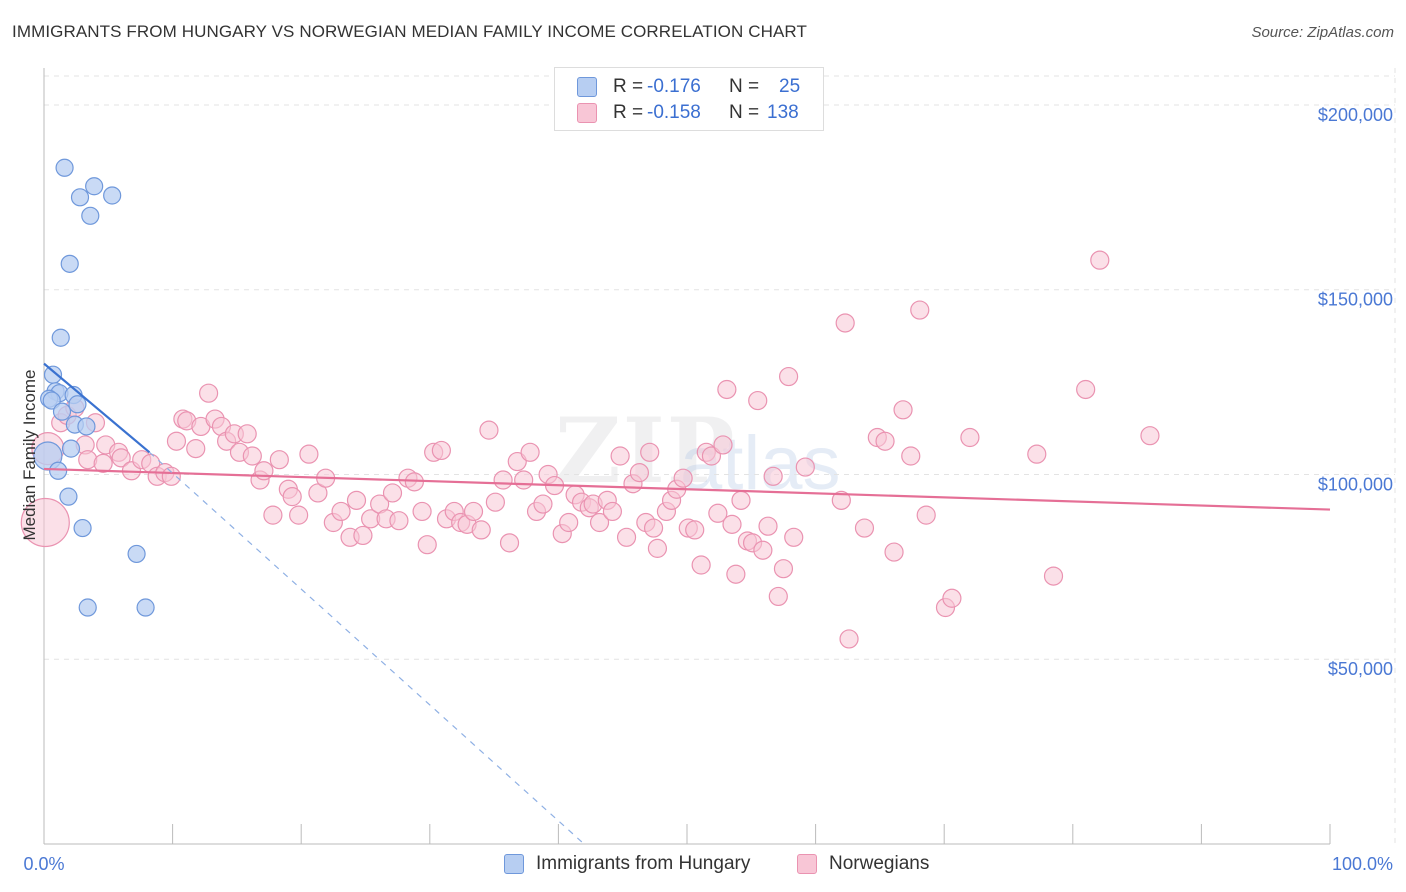 This screenshot has height=892, width=1406. I want to click on legend-item-hungary: Immigrants from Hungary, so click(627, 864).